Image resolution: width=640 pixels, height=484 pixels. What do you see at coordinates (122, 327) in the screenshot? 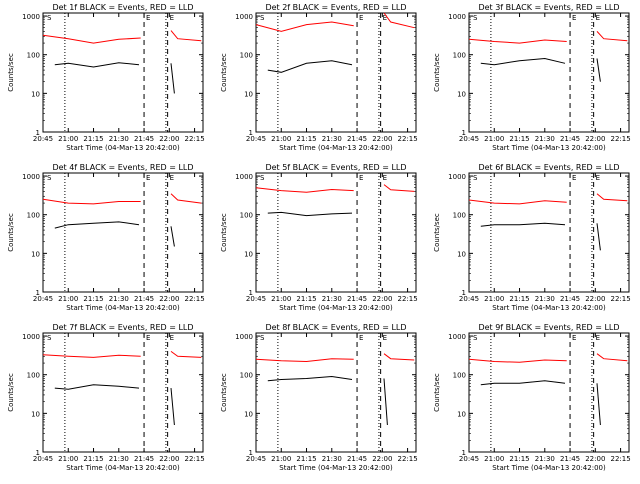
I see `panel-title: Det 7f BLACK = Events, RED = LLD` at bounding box center [122, 327].